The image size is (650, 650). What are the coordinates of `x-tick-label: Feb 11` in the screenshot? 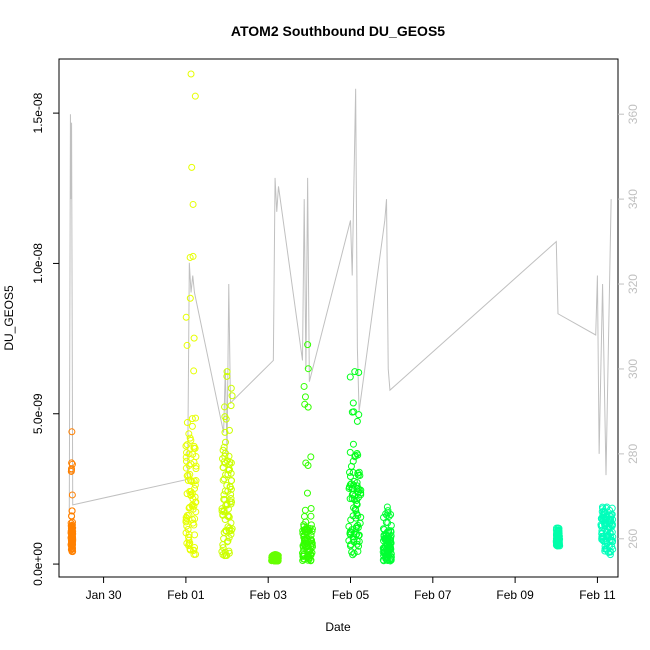 It's located at (597, 595).